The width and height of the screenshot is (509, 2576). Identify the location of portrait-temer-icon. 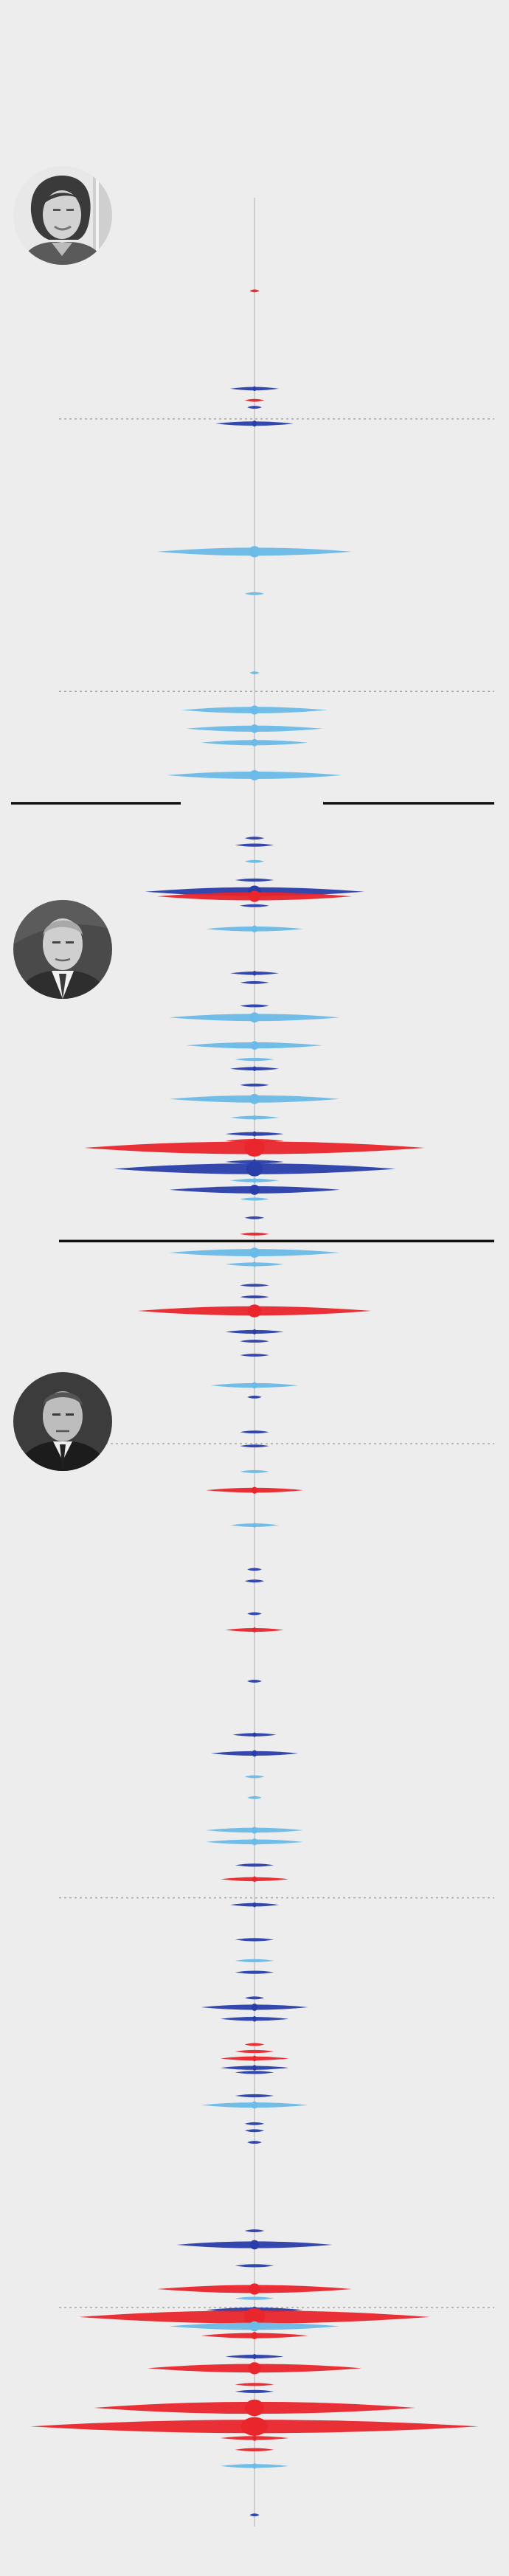
(63, 950).